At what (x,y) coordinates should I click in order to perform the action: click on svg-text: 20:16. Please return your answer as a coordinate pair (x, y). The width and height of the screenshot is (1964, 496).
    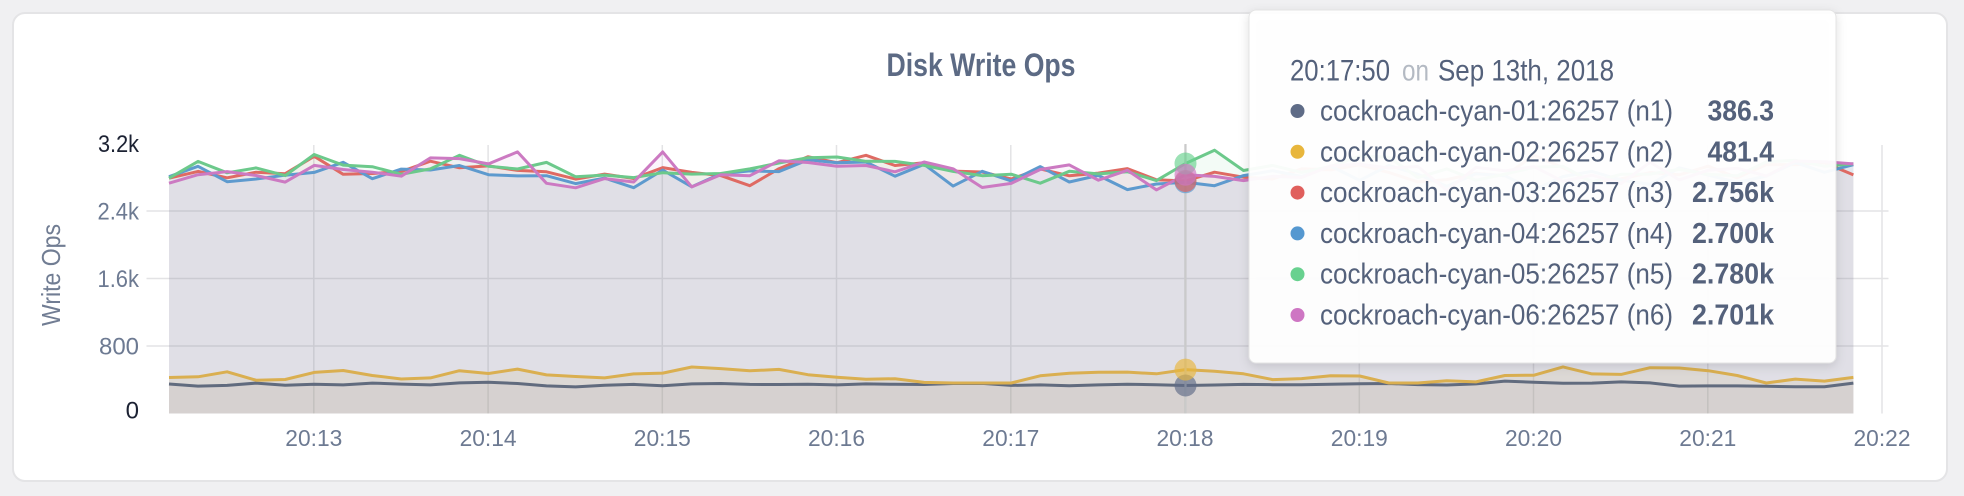
    Looking at the image, I should click on (836, 438).